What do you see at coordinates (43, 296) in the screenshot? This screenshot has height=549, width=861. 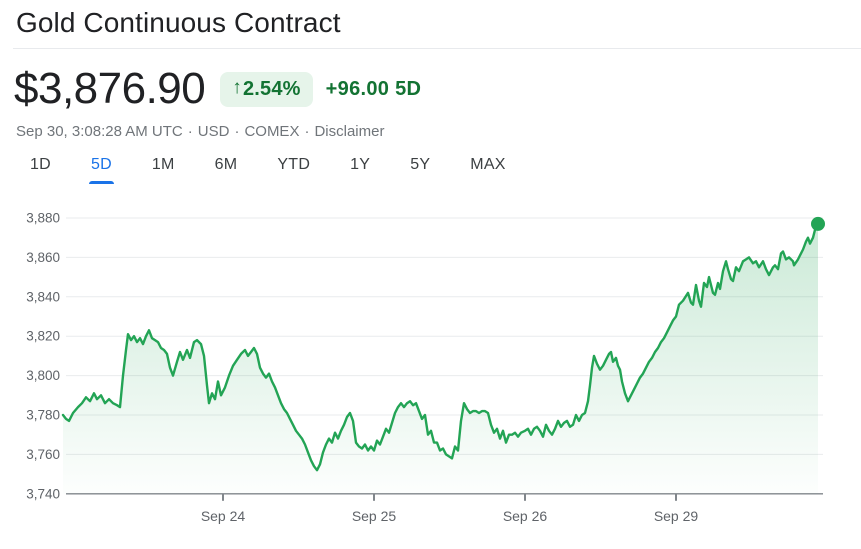 I see `y-tick-label: 3,840` at bounding box center [43, 296].